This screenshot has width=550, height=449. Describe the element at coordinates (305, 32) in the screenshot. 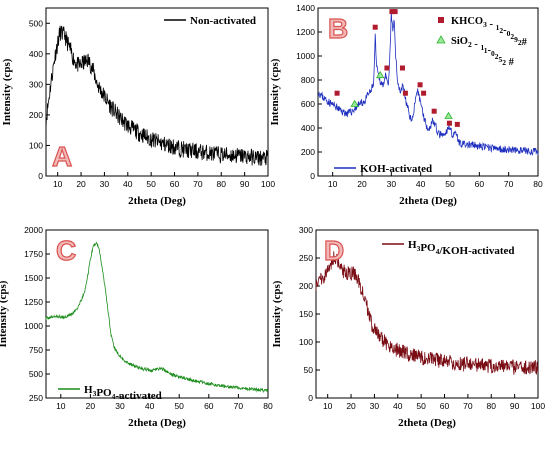

I see `y-tick-label: 1200` at that location.